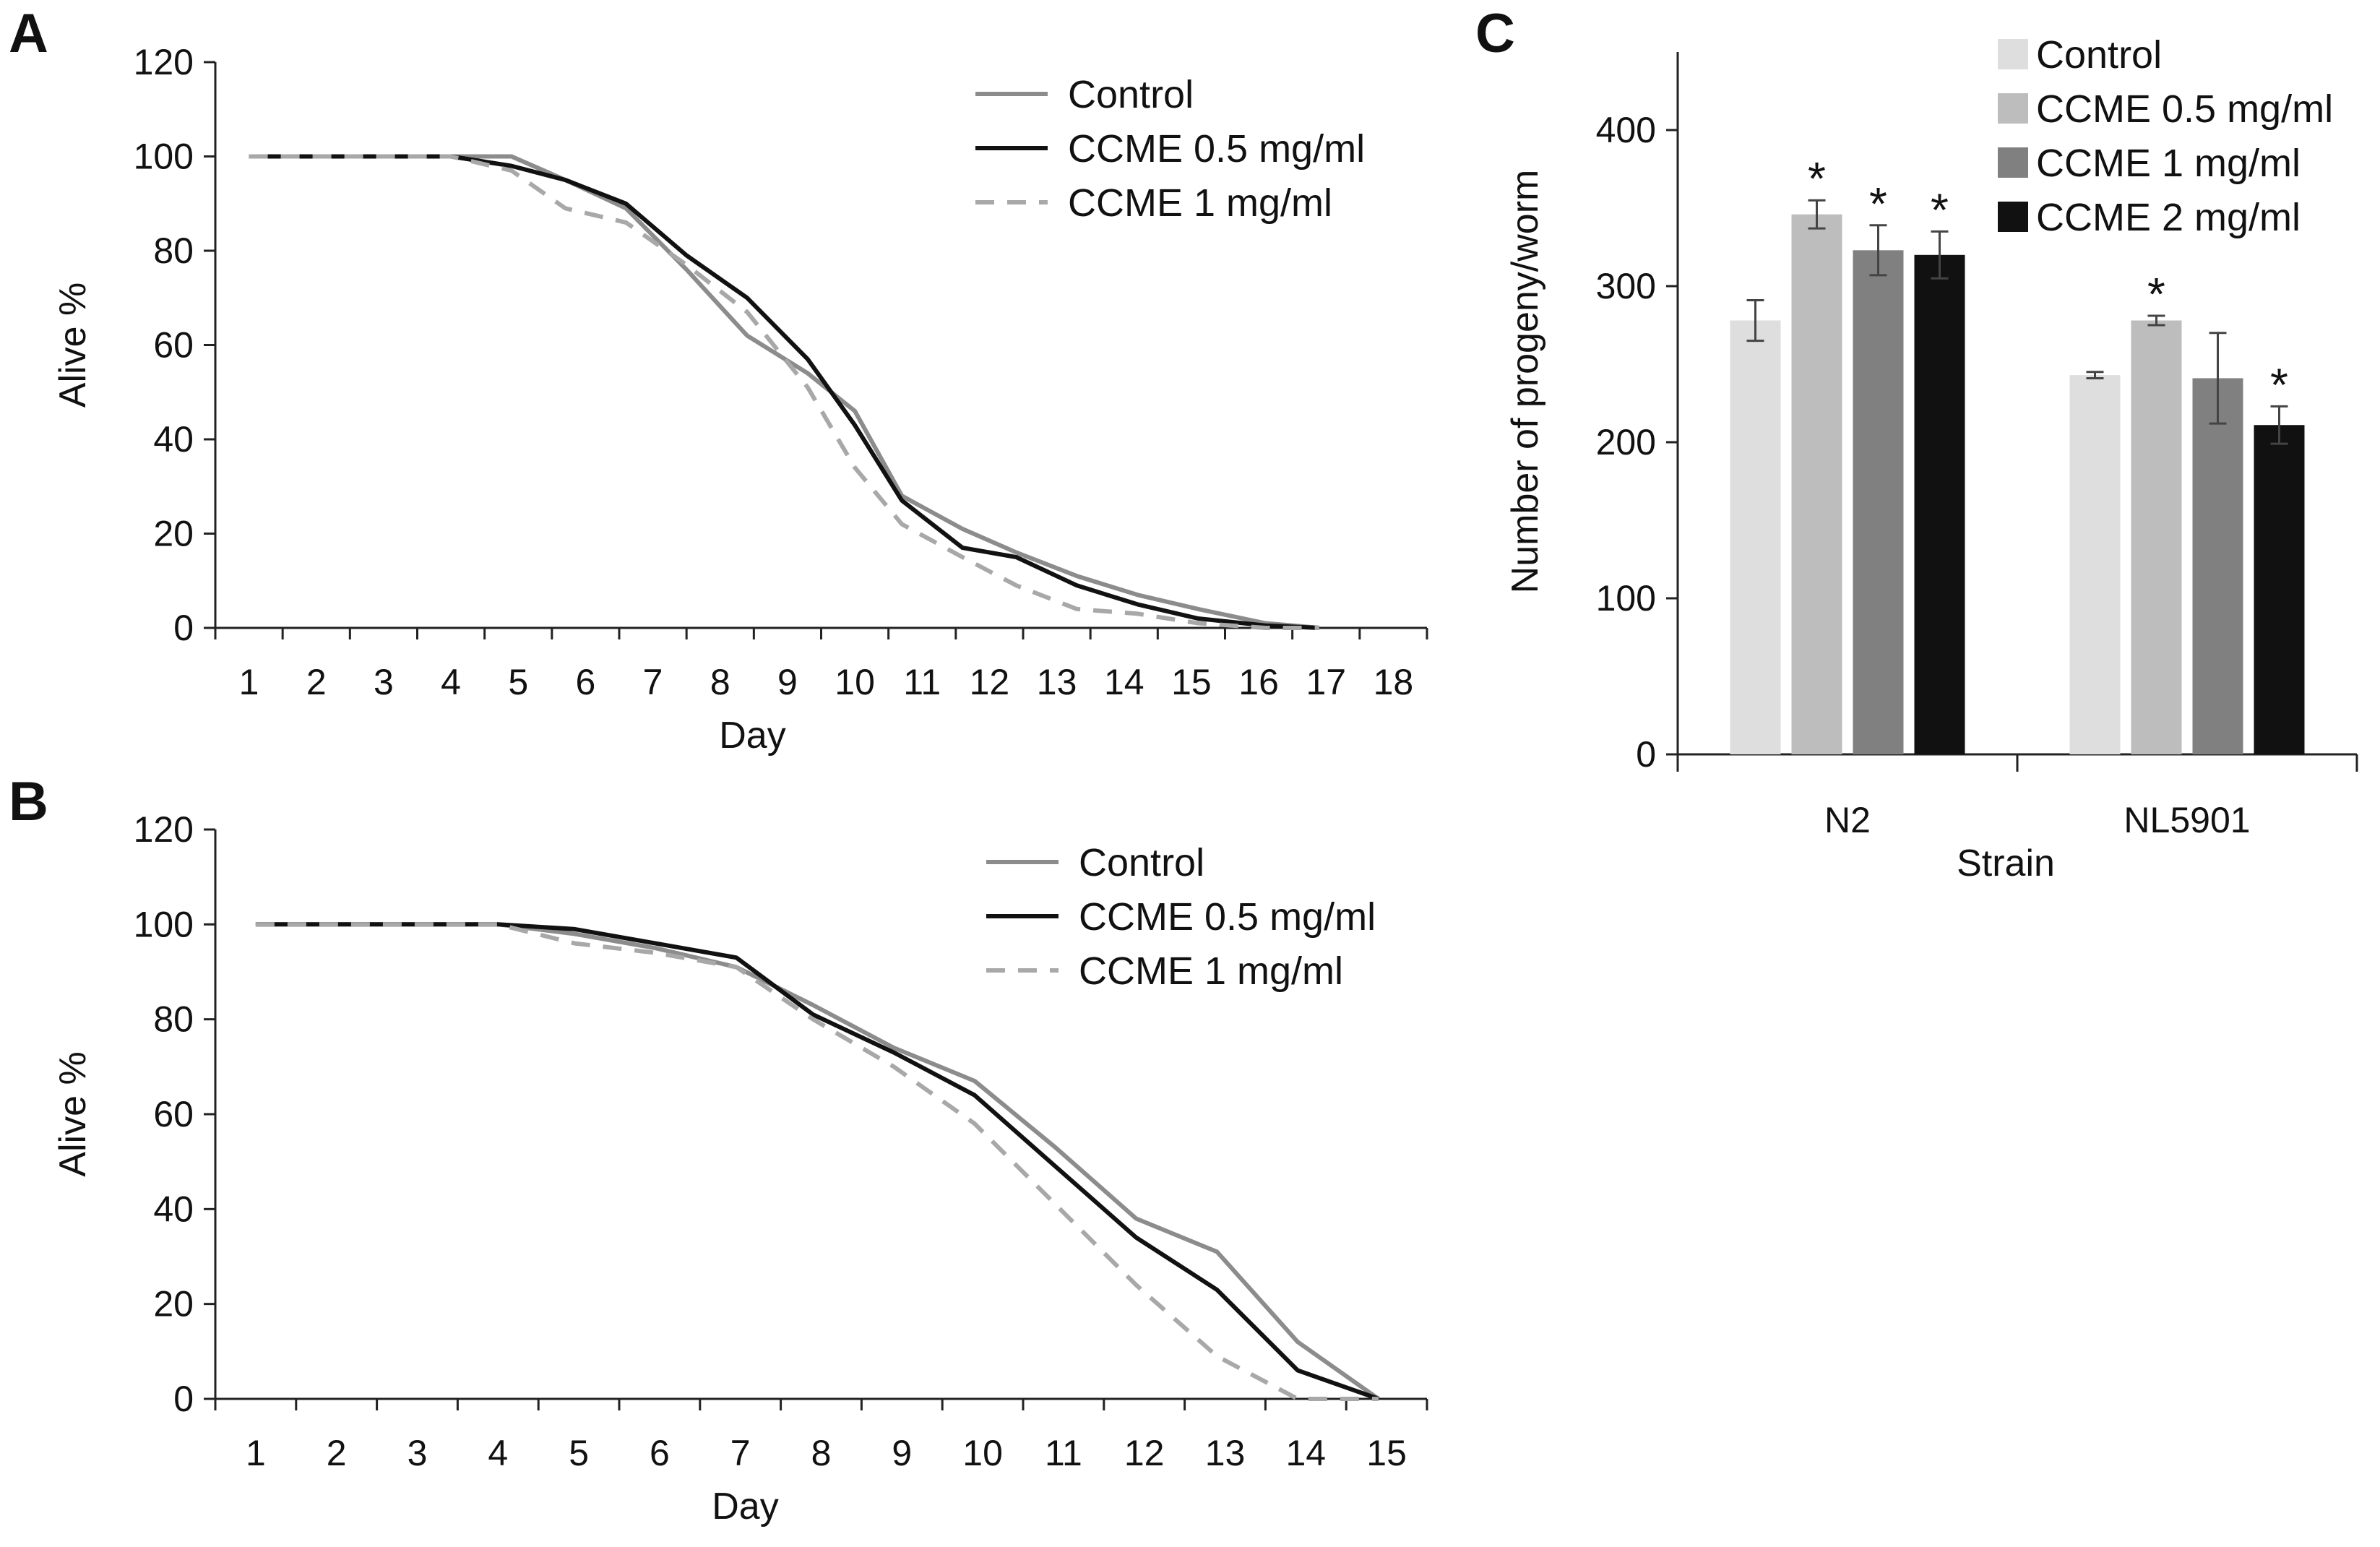  I want to click on y-tick-label: 300, so click(1626, 286).